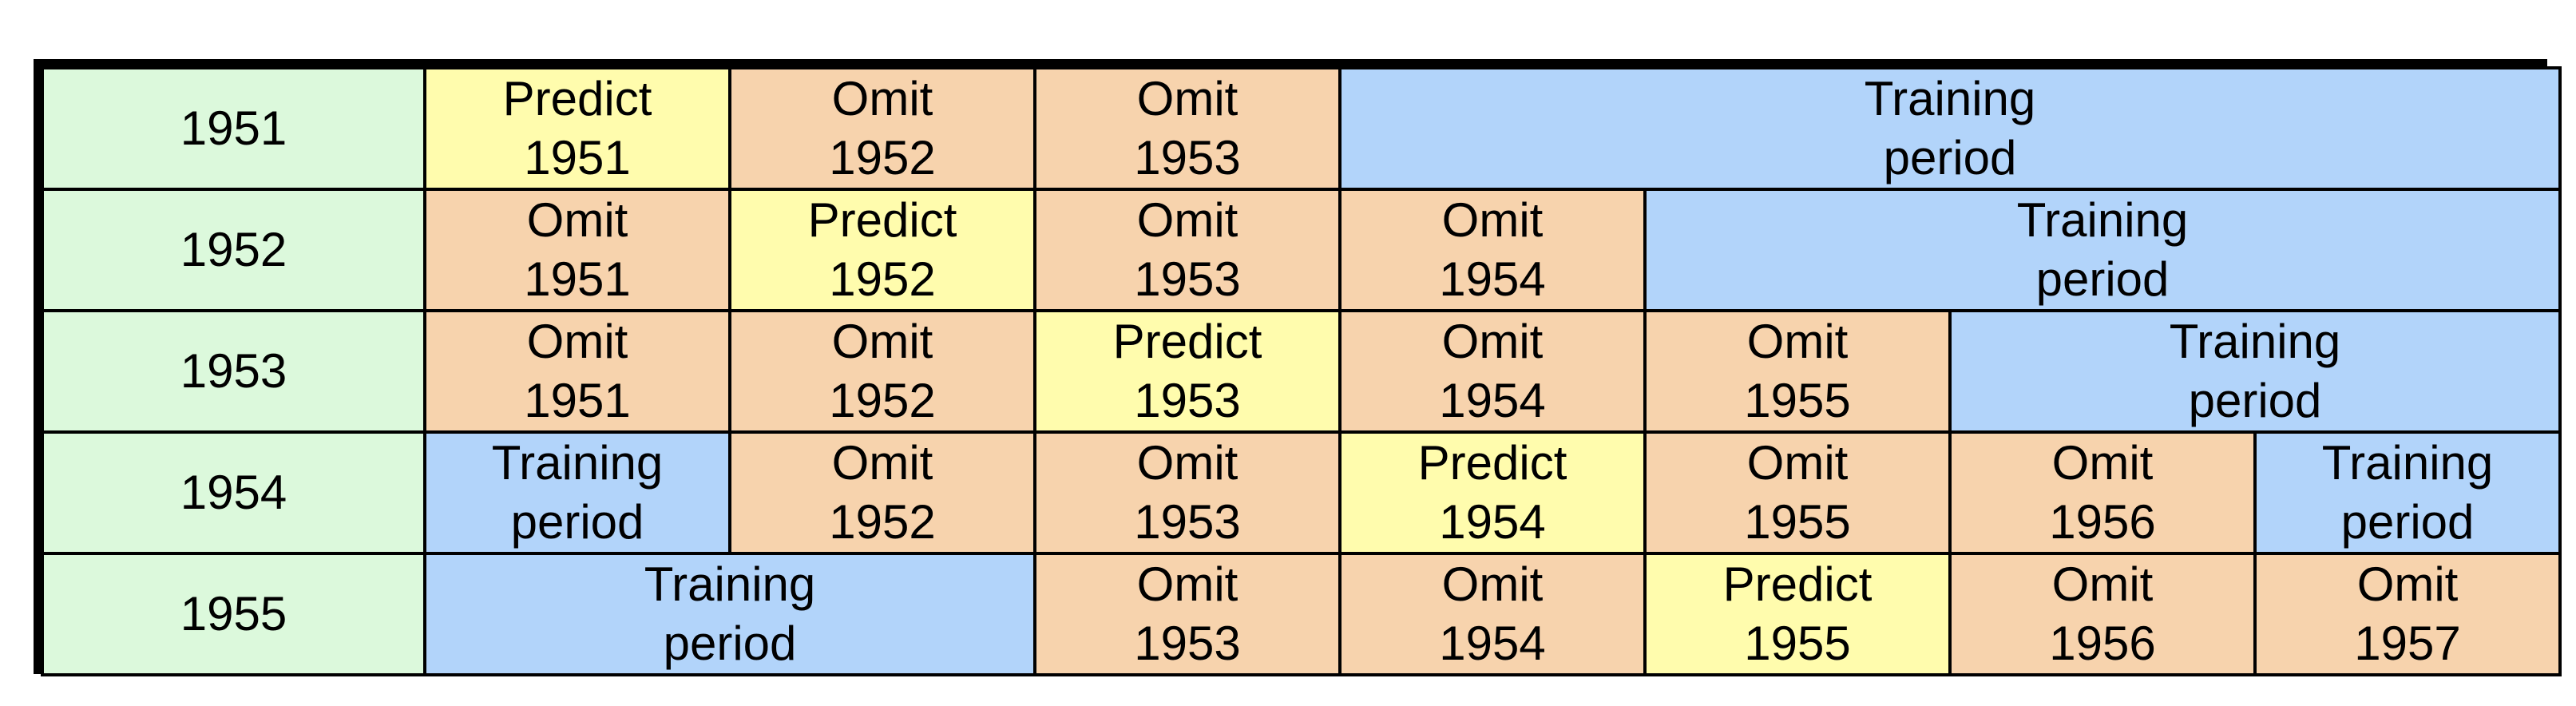 This screenshot has height=706, width=2576. Describe the element at coordinates (1187, 371) in the screenshot. I see `predict-cell: Predict 1953` at that location.